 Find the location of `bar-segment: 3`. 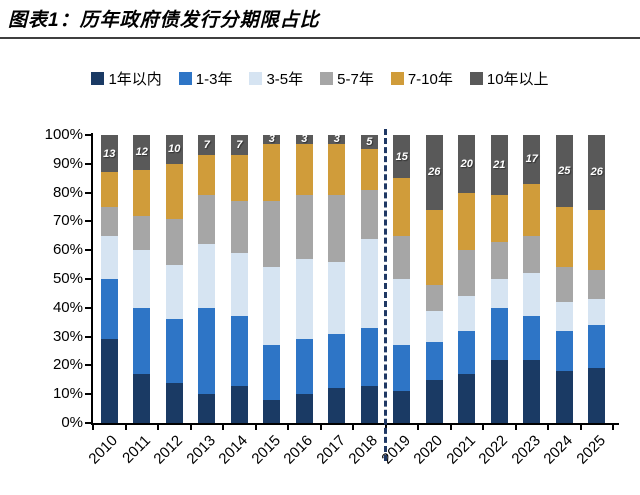

bar-segment: 3 is located at coordinates (272, 139).